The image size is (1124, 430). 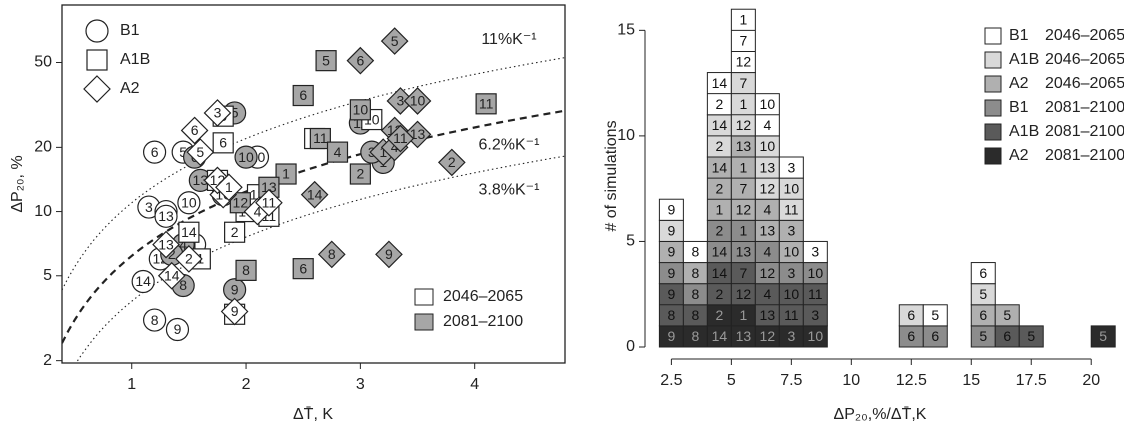 What do you see at coordinates (1019, 83) in the screenshot?
I see `legend-label: A2` at bounding box center [1019, 83].